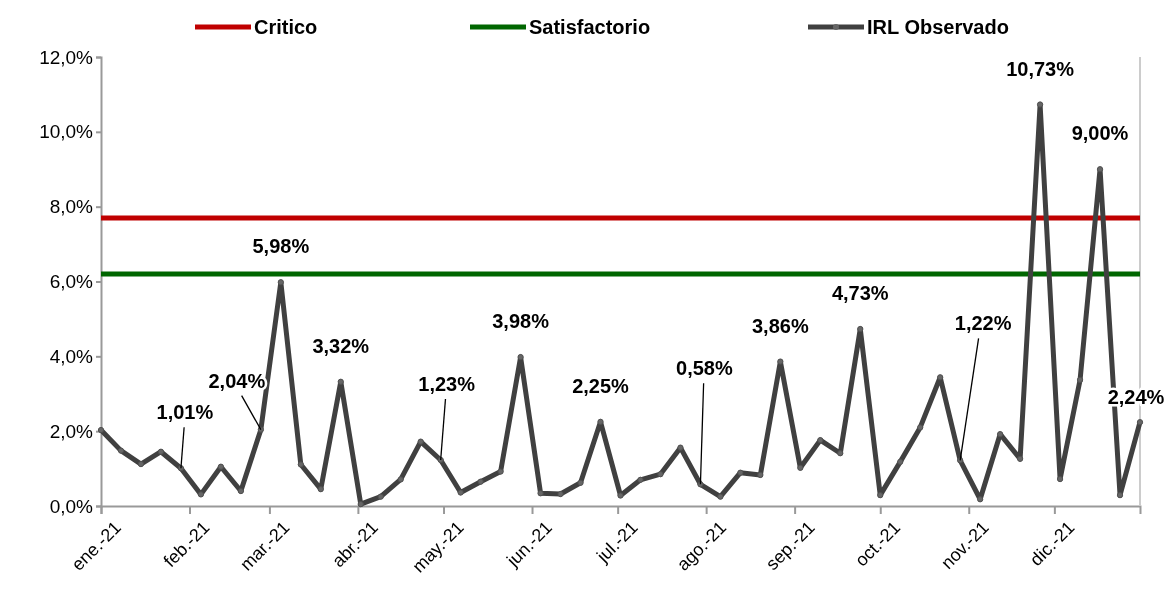 The height and width of the screenshot is (599, 1171). I want to click on data-label: 5,98%, so click(281, 246).